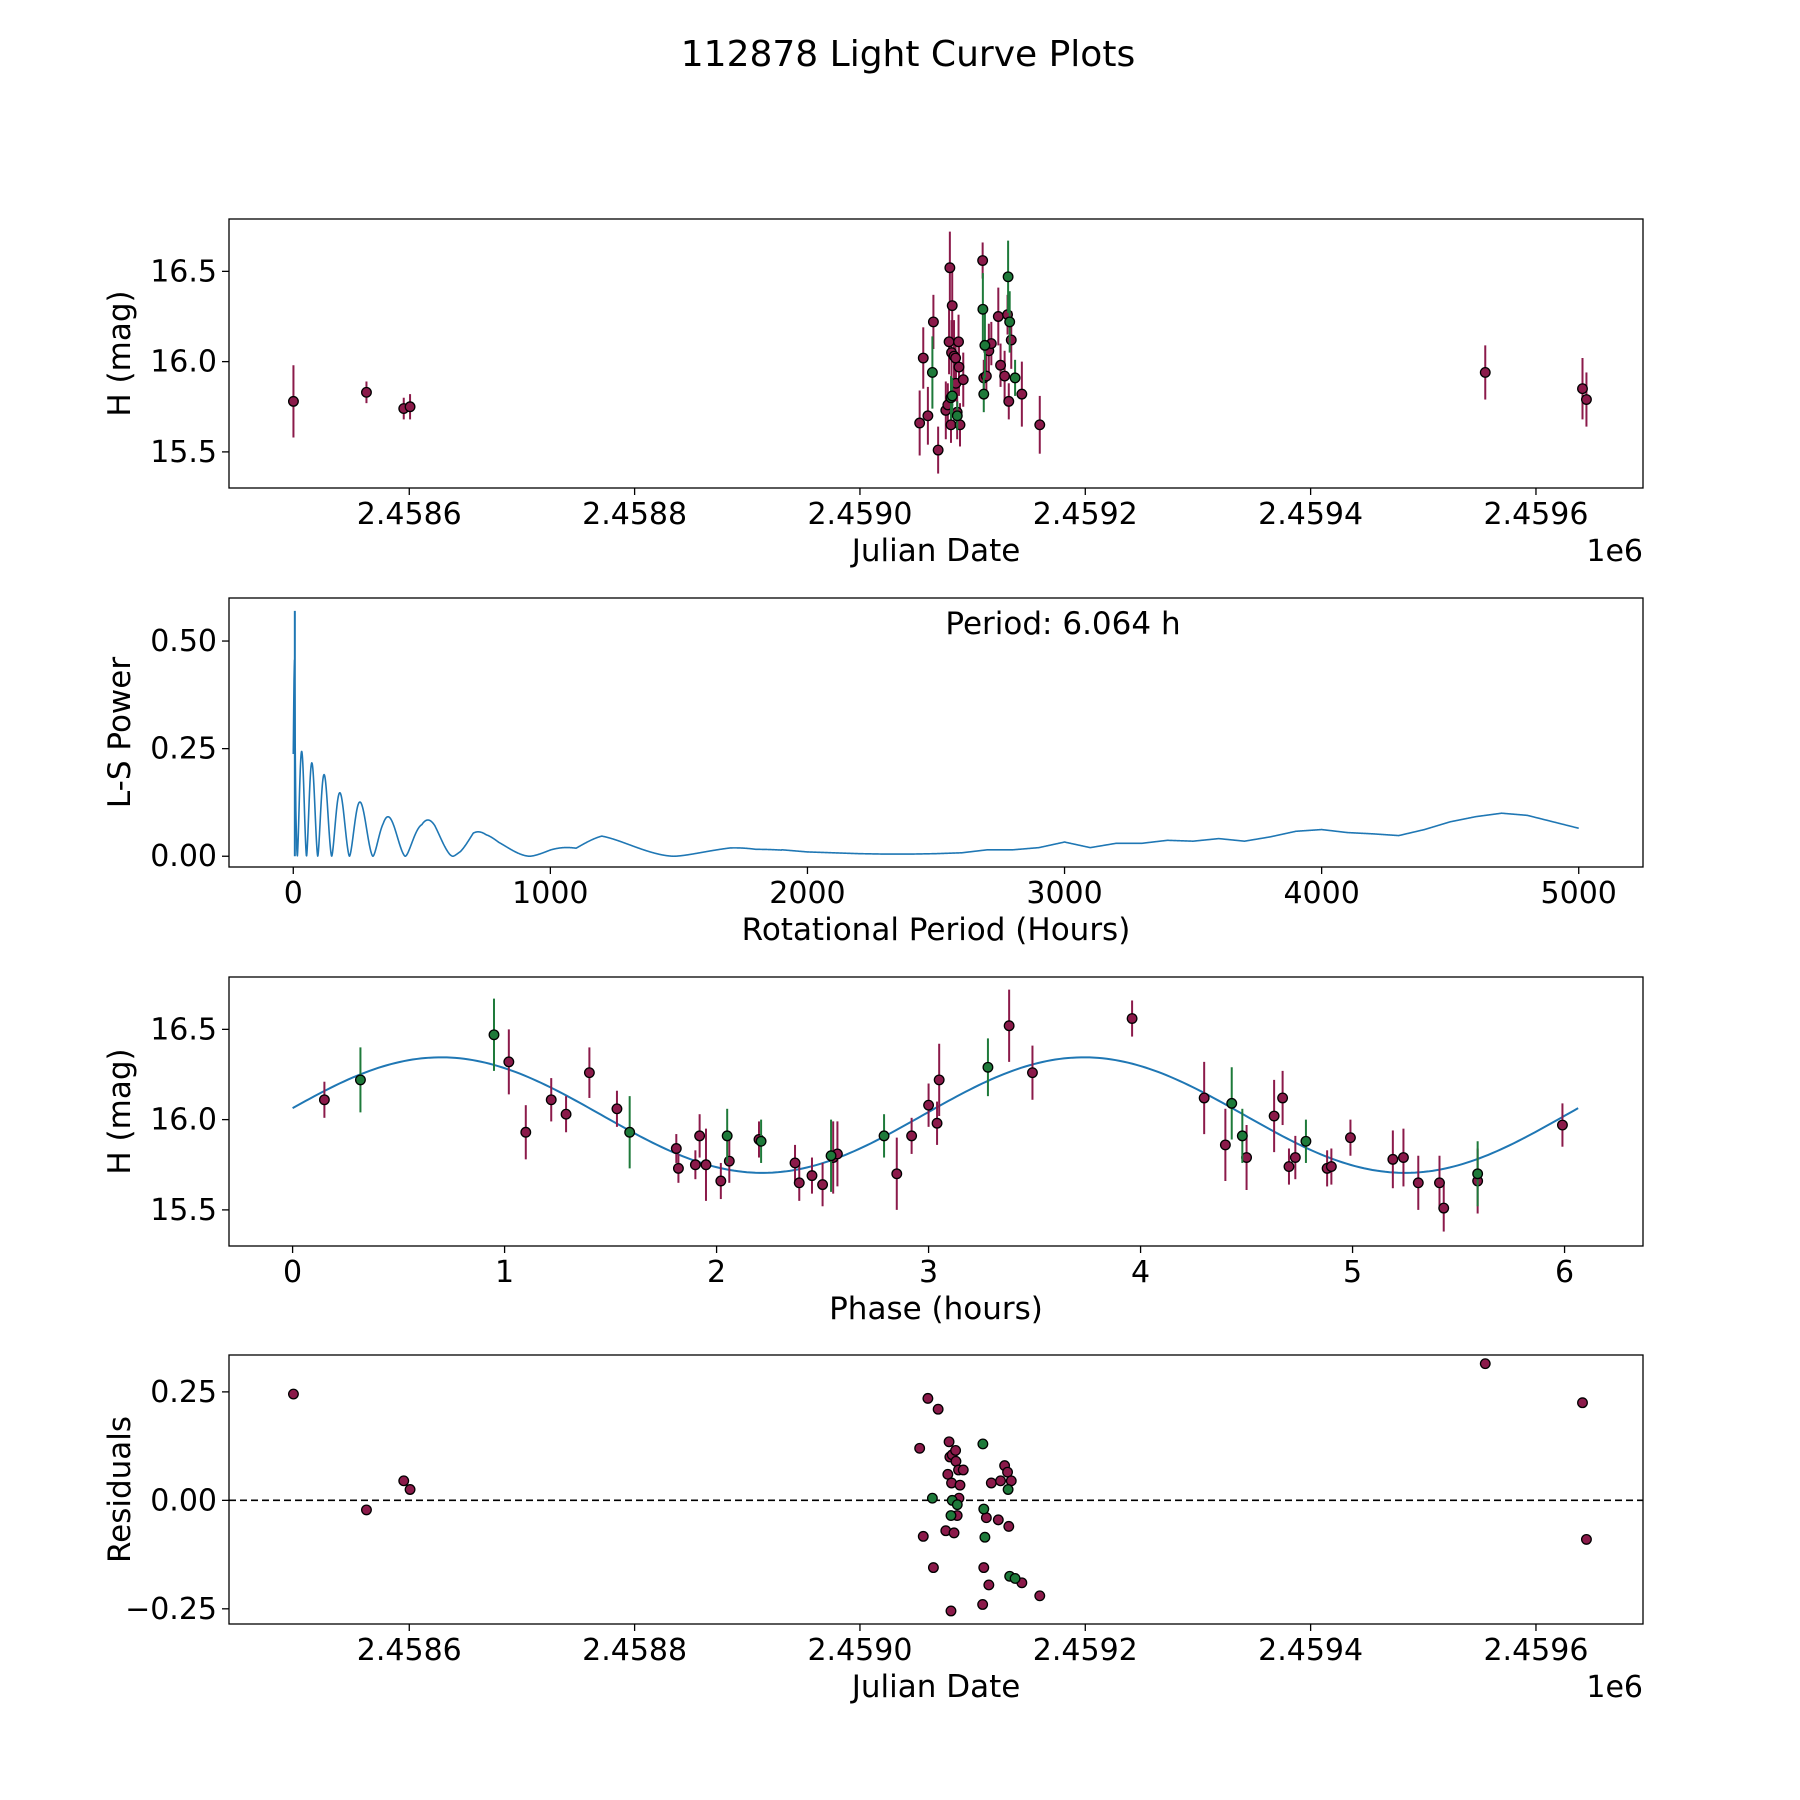 Image resolution: width=1800 pixels, height=1800 pixels. Describe the element at coordinates (936, 732) in the screenshot. I see `periodogram-axes-frame` at that location.